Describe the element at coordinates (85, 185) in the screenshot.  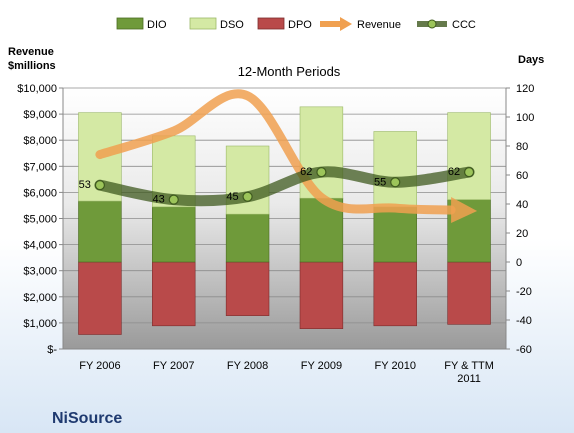
I see `ccc-data-label: 53` at that location.